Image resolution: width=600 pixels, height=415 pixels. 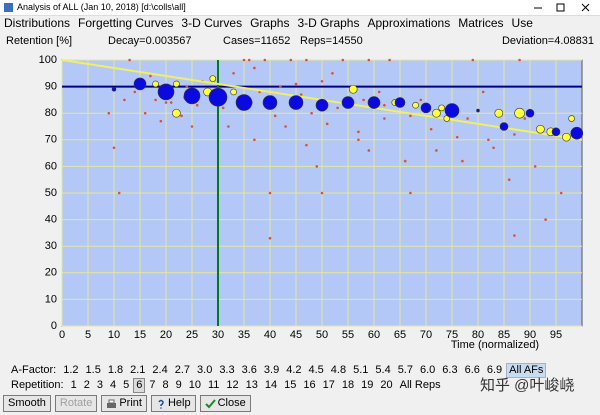 What do you see at coordinates (205, 370) in the screenshot?
I see `a-factor-option: 3.0` at bounding box center [205, 370].